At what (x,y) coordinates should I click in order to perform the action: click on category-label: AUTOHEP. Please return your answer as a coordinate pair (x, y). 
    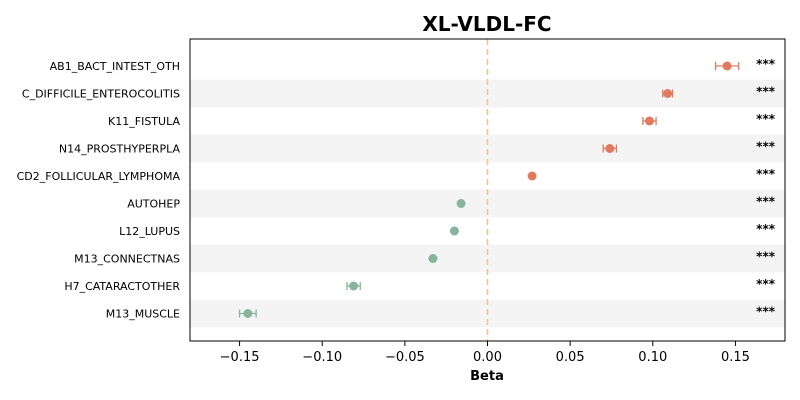
    Looking at the image, I should click on (153, 204).